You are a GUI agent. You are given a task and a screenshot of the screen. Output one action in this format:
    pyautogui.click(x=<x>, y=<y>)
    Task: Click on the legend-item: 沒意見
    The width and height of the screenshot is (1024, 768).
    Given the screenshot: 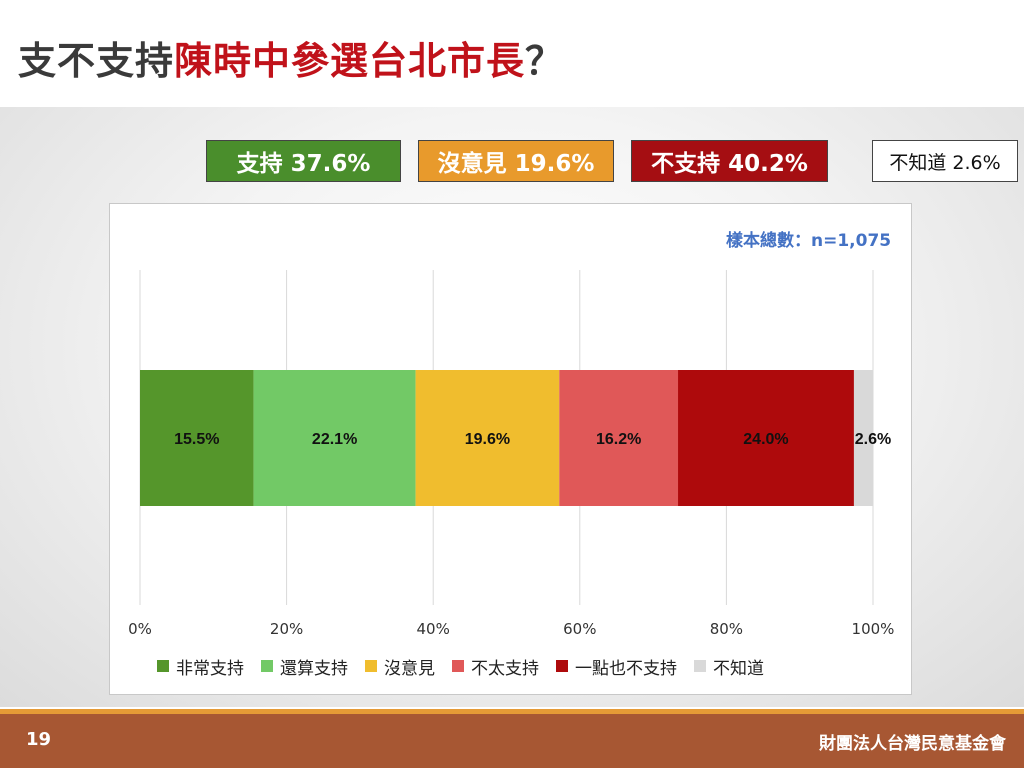 What is the action you would take?
    pyautogui.click(x=400, y=666)
    